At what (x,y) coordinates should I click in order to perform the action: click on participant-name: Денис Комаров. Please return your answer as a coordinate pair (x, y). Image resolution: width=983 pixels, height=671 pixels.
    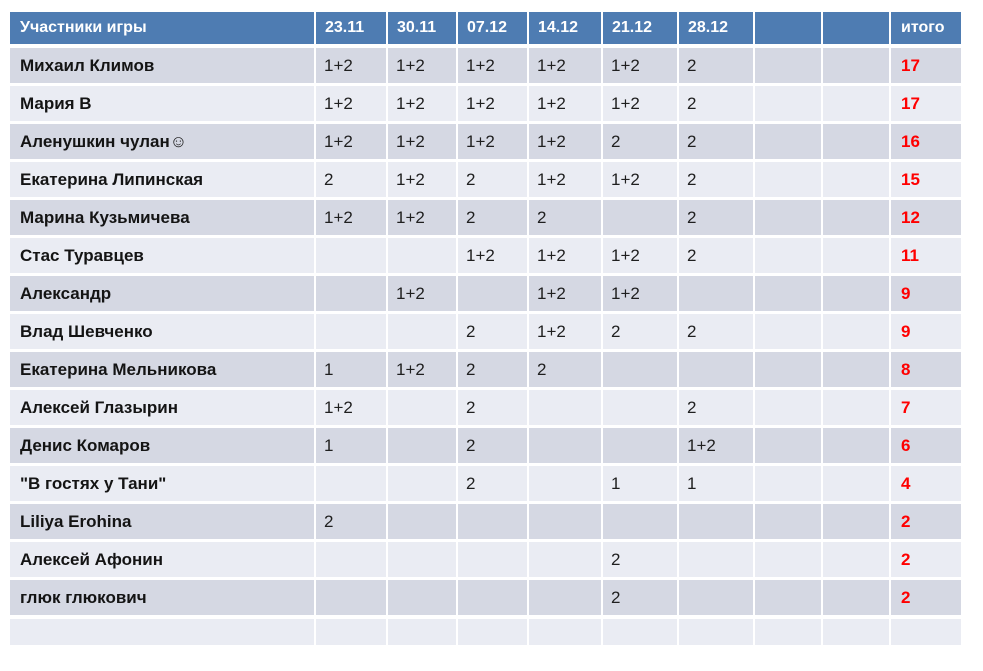
    Looking at the image, I should click on (163, 447).